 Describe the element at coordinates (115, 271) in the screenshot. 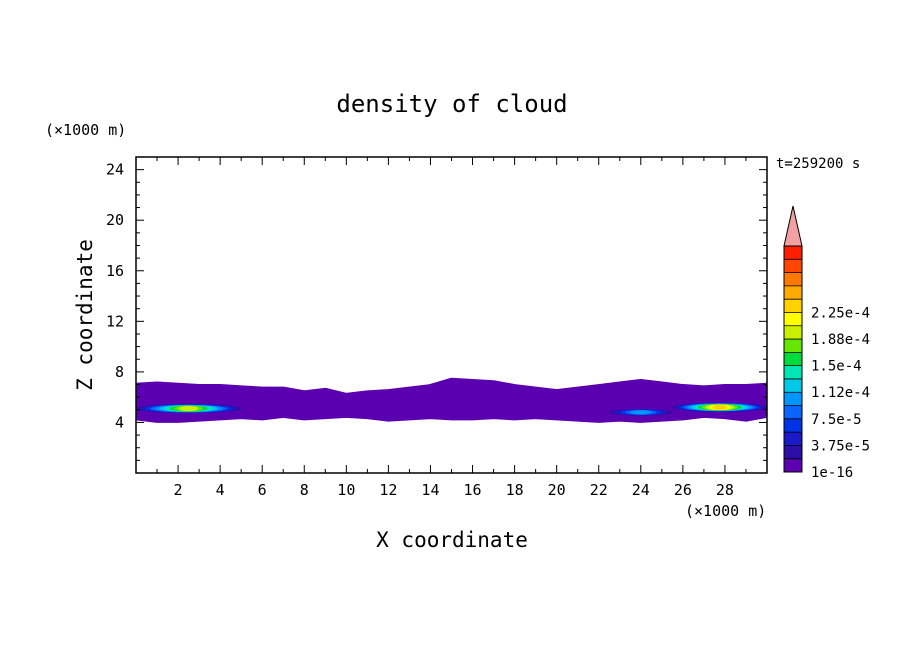

I see `y-tick-label: 16` at that location.